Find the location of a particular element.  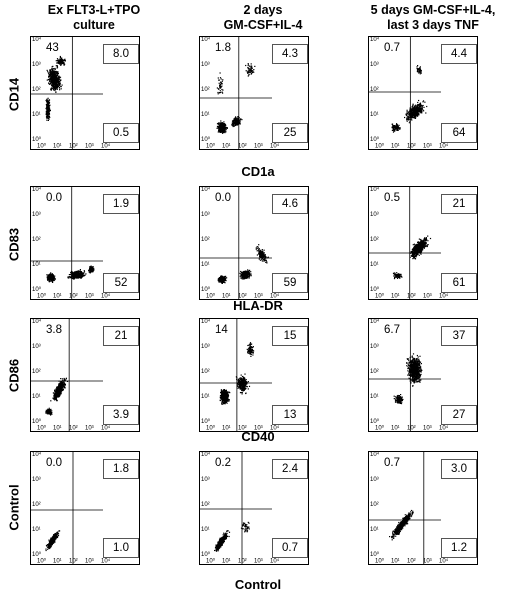

scatter-panel-r2-c3: 10⁰ 10⁰ 10¹ 10¹ 10² 10² 10³ 10³ 10⁴ 10⁴ 0.5 21 61 is located at coordinates (423, 243).